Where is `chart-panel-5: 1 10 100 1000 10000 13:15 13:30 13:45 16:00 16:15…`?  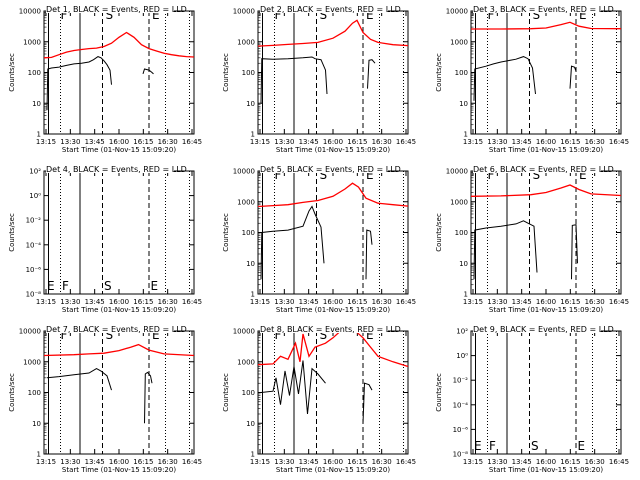 chart-panel-5: 1 10 100 1000 10000 13:15 13:30 13:45 16:00 16:15… is located at coordinates (319, 239).